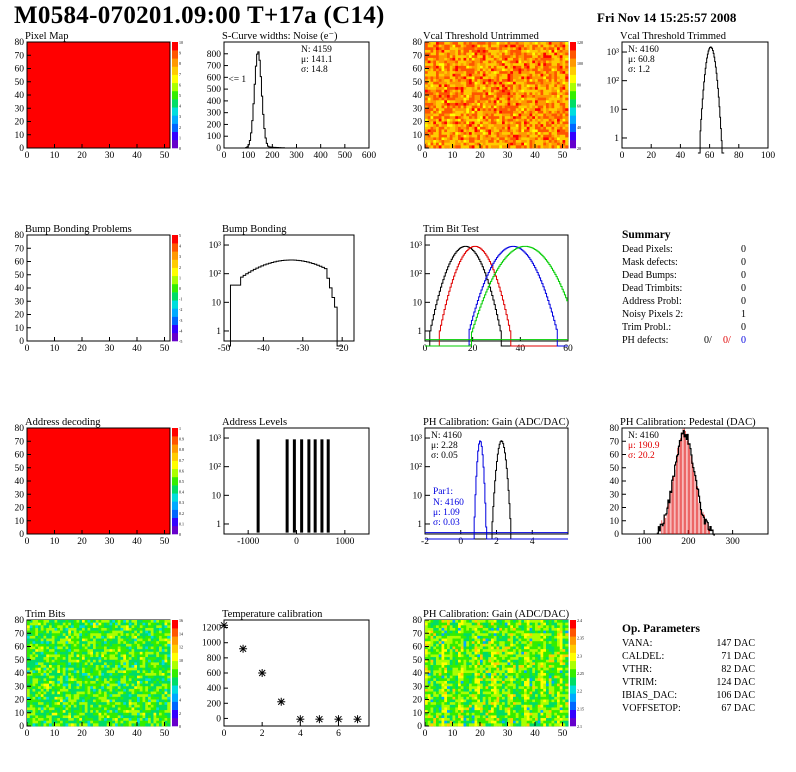 The height and width of the screenshot is (772, 796). What do you see at coordinates (338, 719) in the screenshot?
I see `marker-stroke` at bounding box center [338, 719].